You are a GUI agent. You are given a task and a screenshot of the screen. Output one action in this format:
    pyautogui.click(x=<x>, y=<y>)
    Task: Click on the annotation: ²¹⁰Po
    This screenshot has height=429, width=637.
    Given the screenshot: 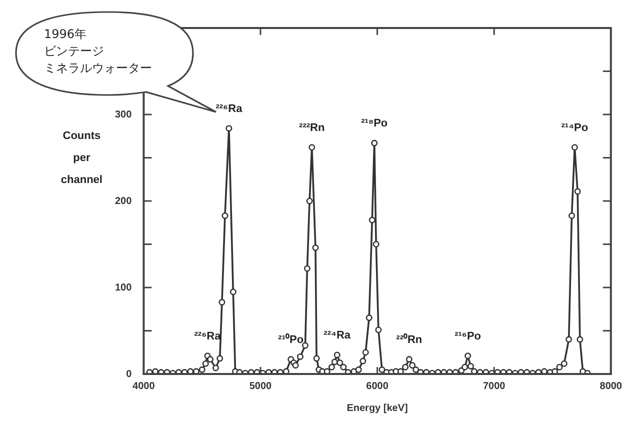 What is the action you would take?
    pyautogui.click(x=291, y=339)
    